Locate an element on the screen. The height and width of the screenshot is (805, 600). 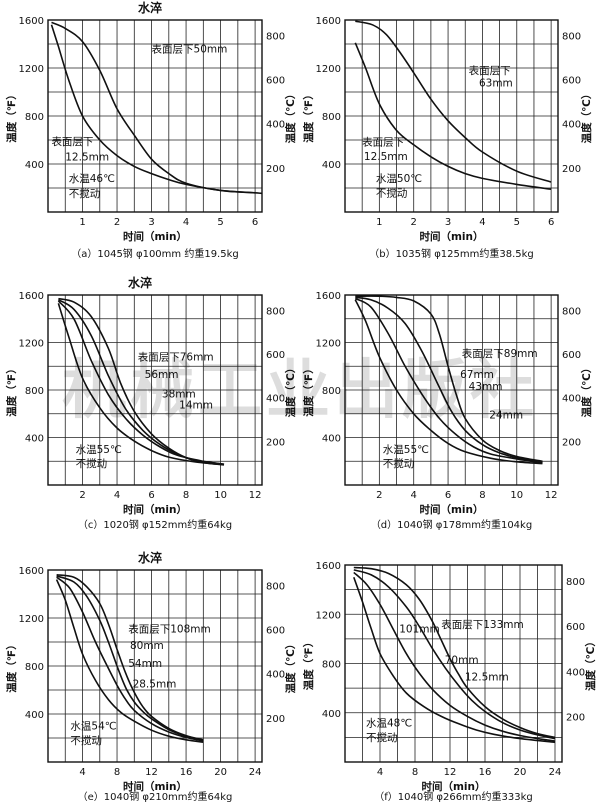
annotation-label: 80mm is located at coordinates (147, 646).